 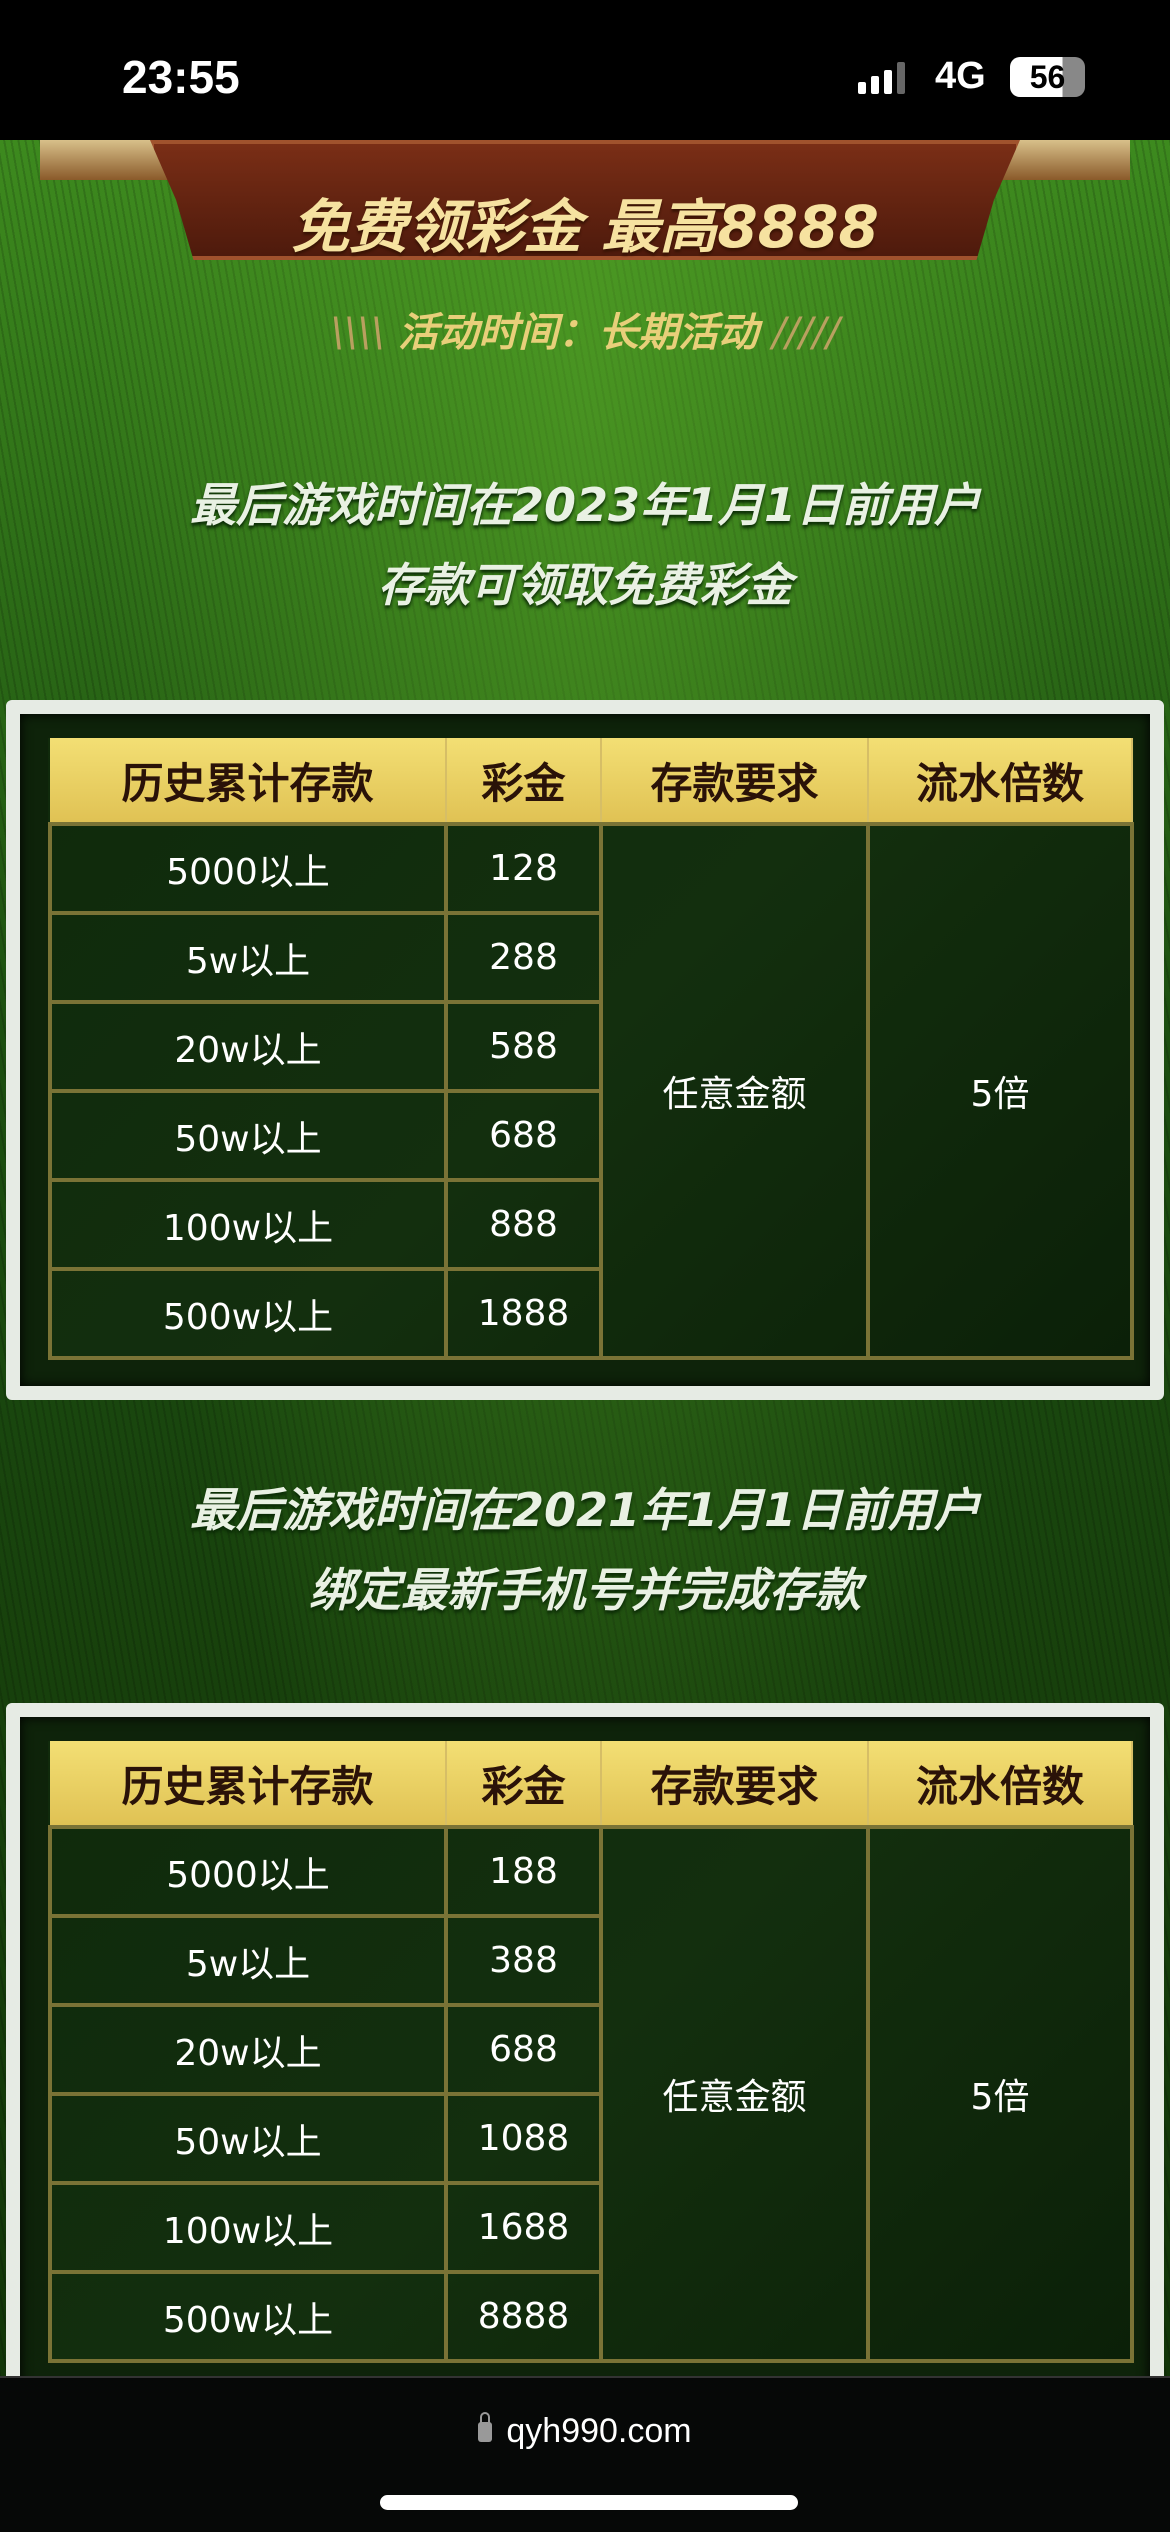 I want to click on address-bar: qyh990.com, so click(x=585, y=2431).